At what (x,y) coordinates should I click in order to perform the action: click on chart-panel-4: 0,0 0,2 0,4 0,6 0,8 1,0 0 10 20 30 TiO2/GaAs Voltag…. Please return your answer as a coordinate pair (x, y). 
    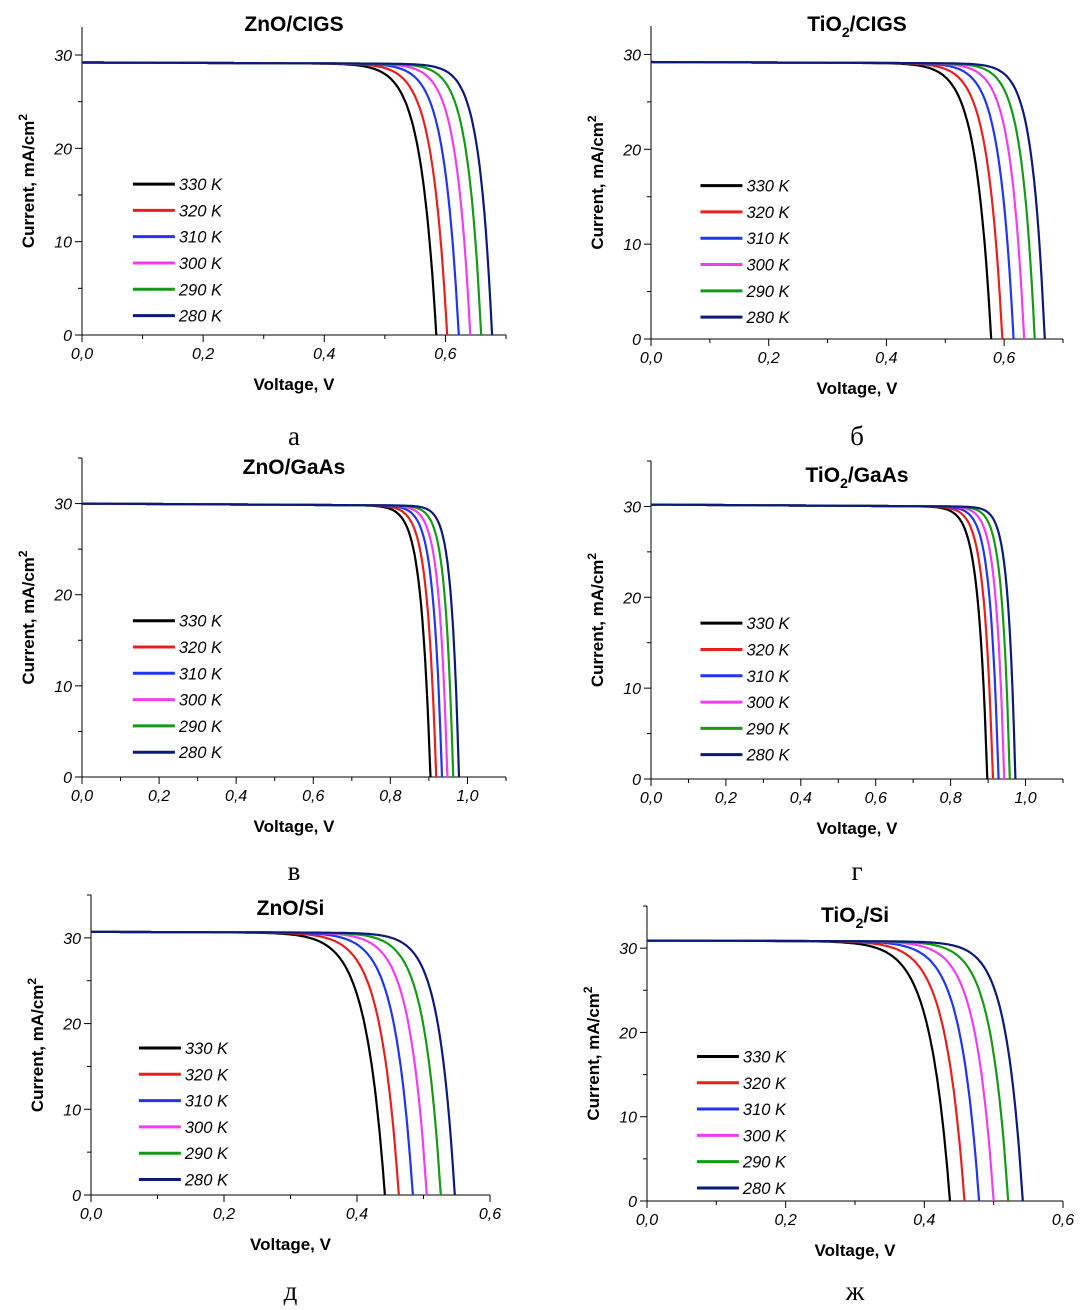
    Looking at the image, I should click on (824, 673).